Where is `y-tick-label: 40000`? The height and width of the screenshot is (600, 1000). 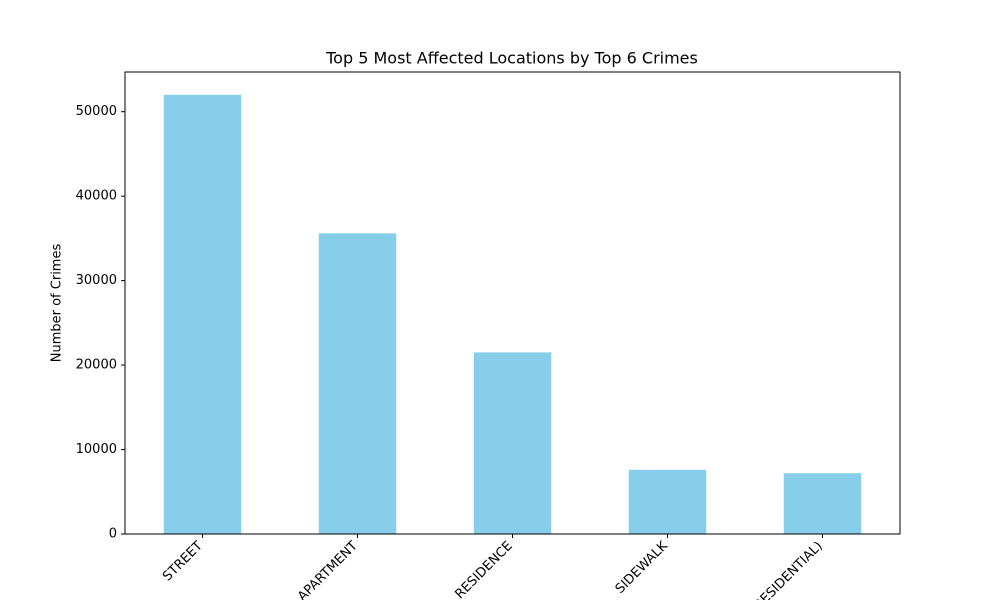 y-tick-label: 40000 is located at coordinates (96, 196).